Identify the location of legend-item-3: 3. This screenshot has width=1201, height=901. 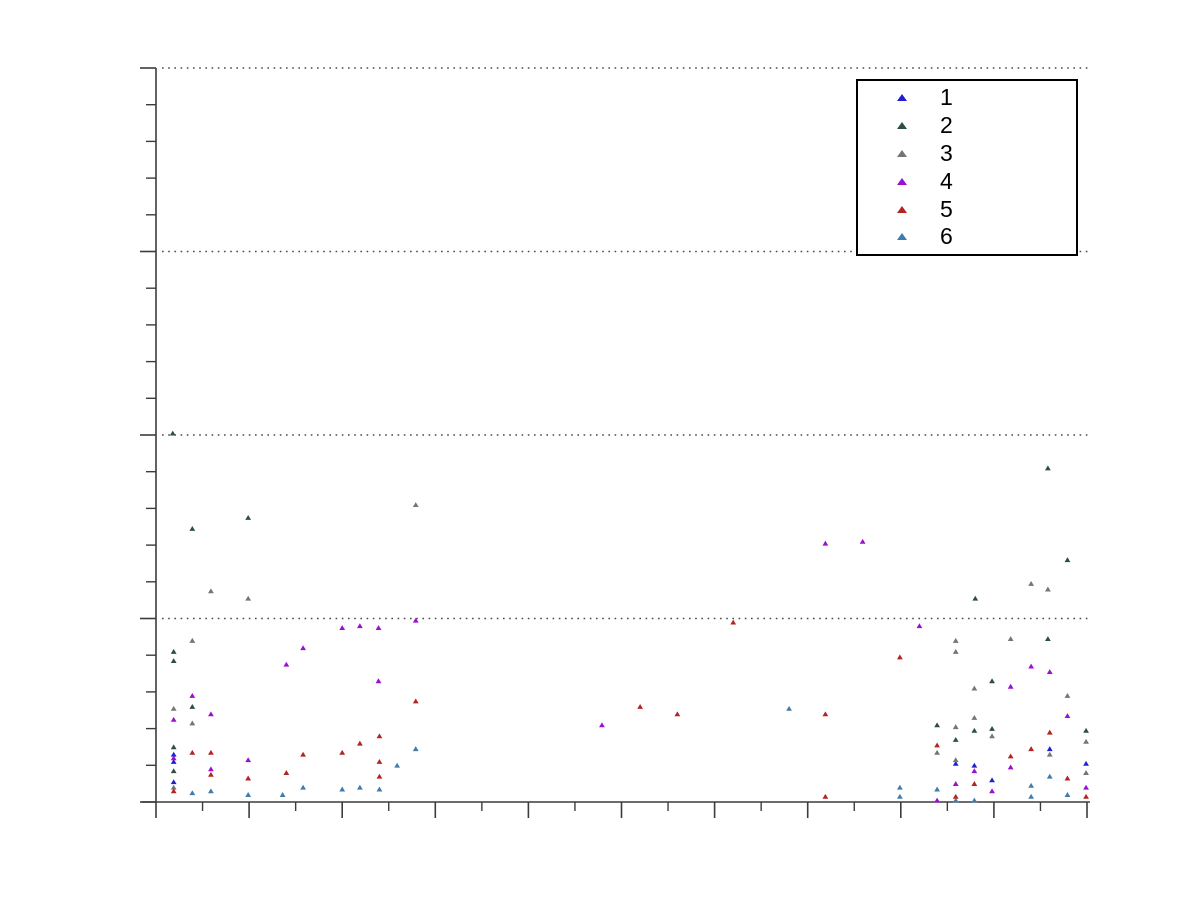
(967, 154).